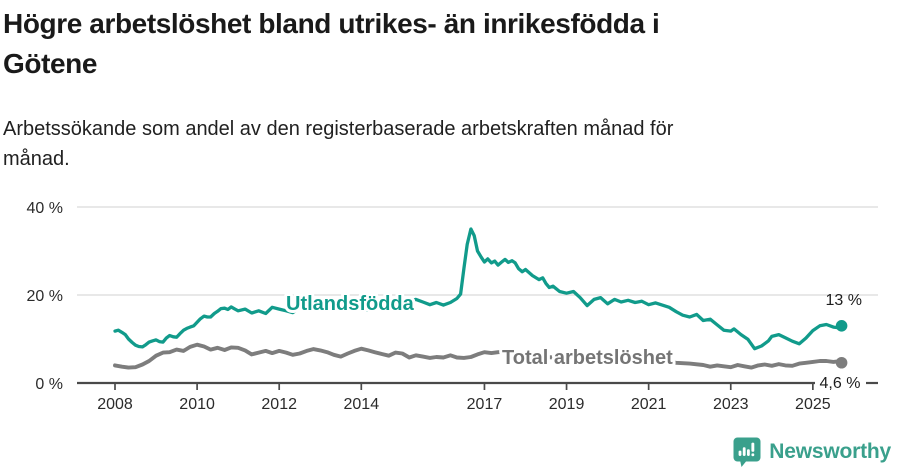 The image size is (900, 474). I want to click on x-axis-tick-label-2019: 2019, so click(567, 404).